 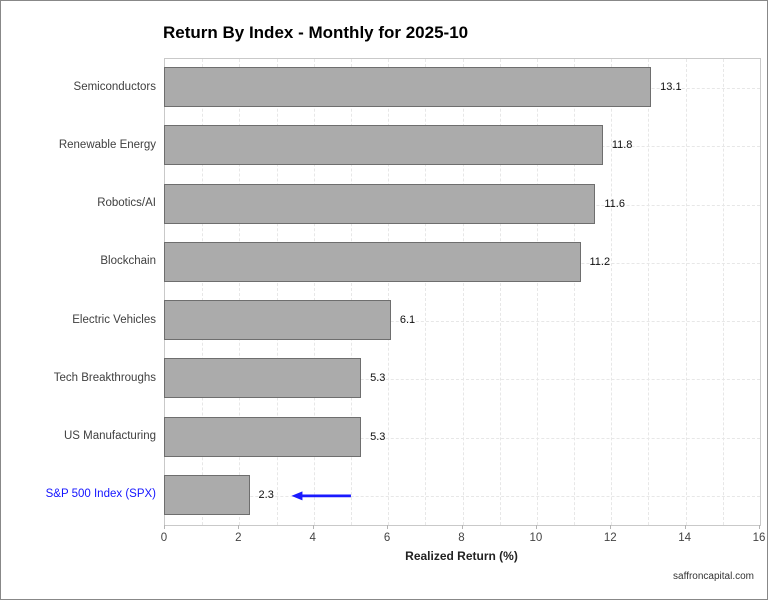 What do you see at coordinates (383, 145) in the screenshot?
I see `bar-renewable-energy` at bounding box center [383, 145].